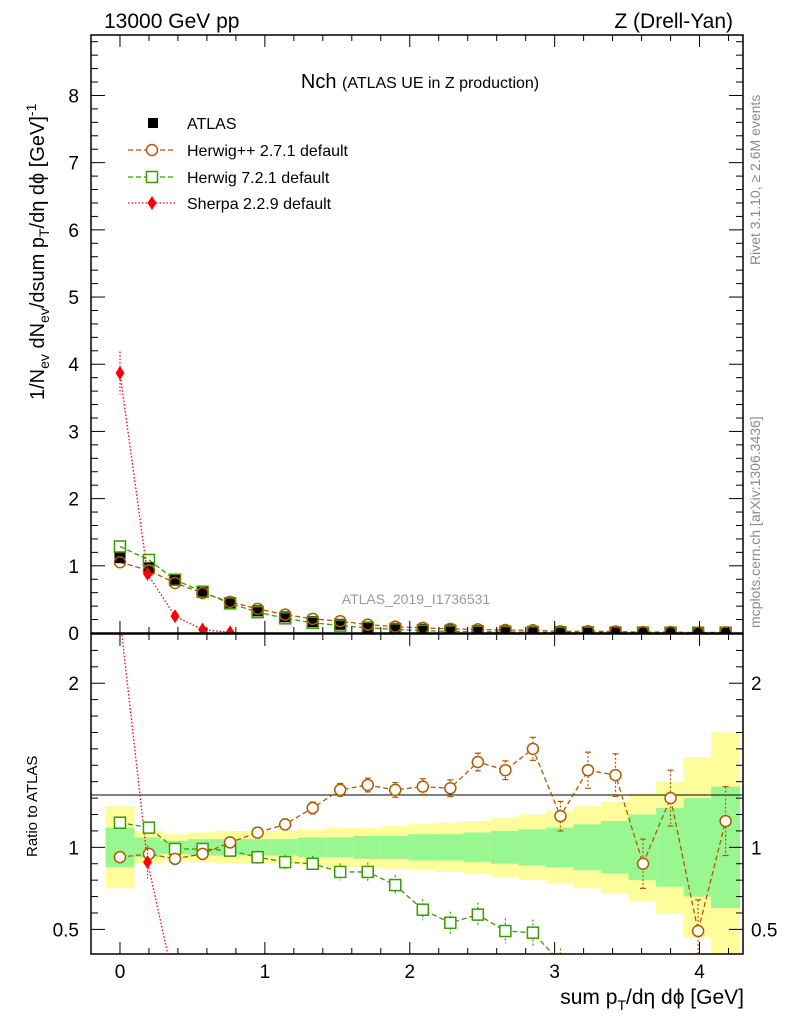 Image resolution: width=786 pixels, height=1029 pixels. Describe the element at coordinates (652, 999) in the screenshot. I see `x-axis-label: sum pT/dη dϕ [GeV]` at that location.